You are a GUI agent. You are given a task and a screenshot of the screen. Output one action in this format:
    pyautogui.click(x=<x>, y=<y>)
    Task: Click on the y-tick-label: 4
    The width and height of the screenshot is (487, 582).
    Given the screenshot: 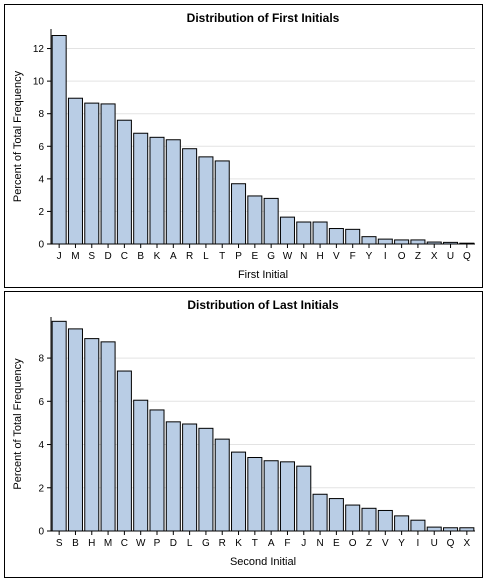 What is the action you would take?
    pyautogui.click(x=41, y=179)
    